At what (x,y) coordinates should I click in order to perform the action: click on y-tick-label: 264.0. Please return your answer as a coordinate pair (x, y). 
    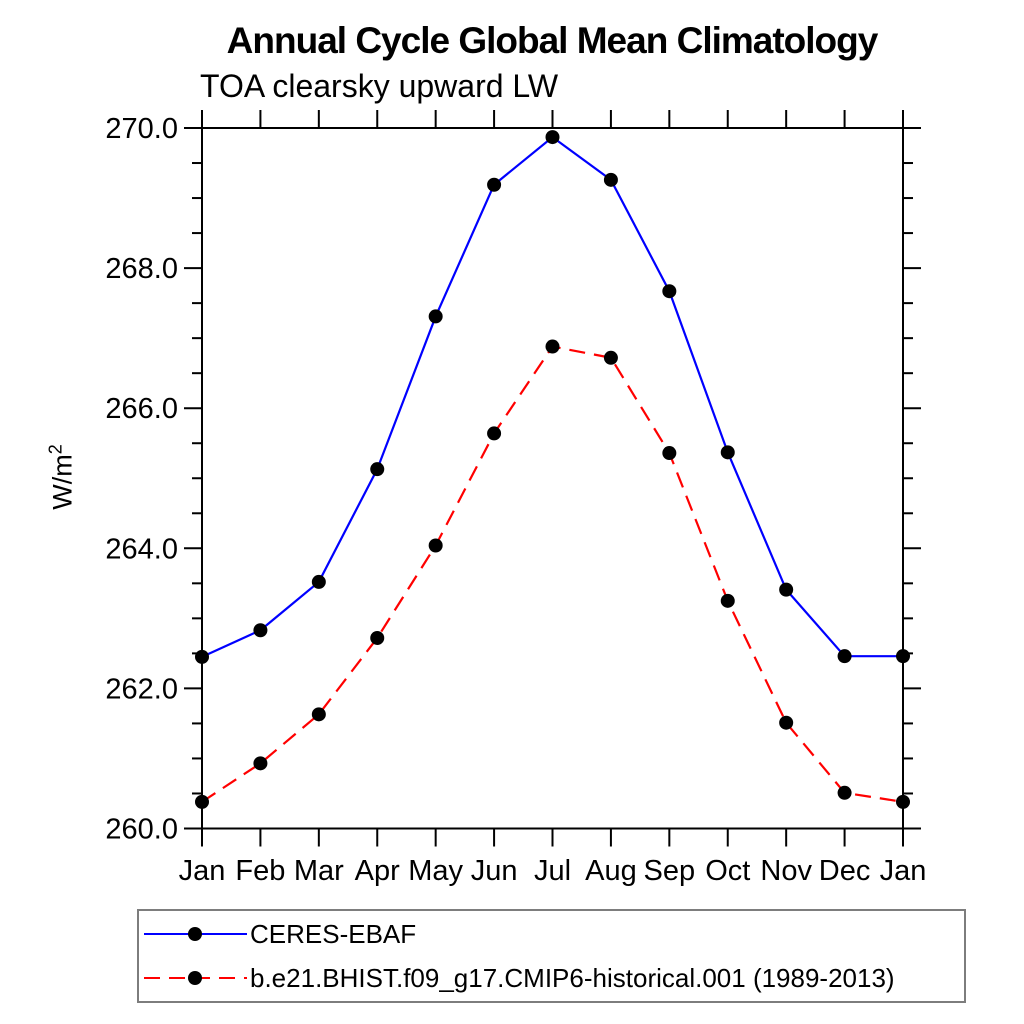
    Looking at the image, I should click on (141, 549).